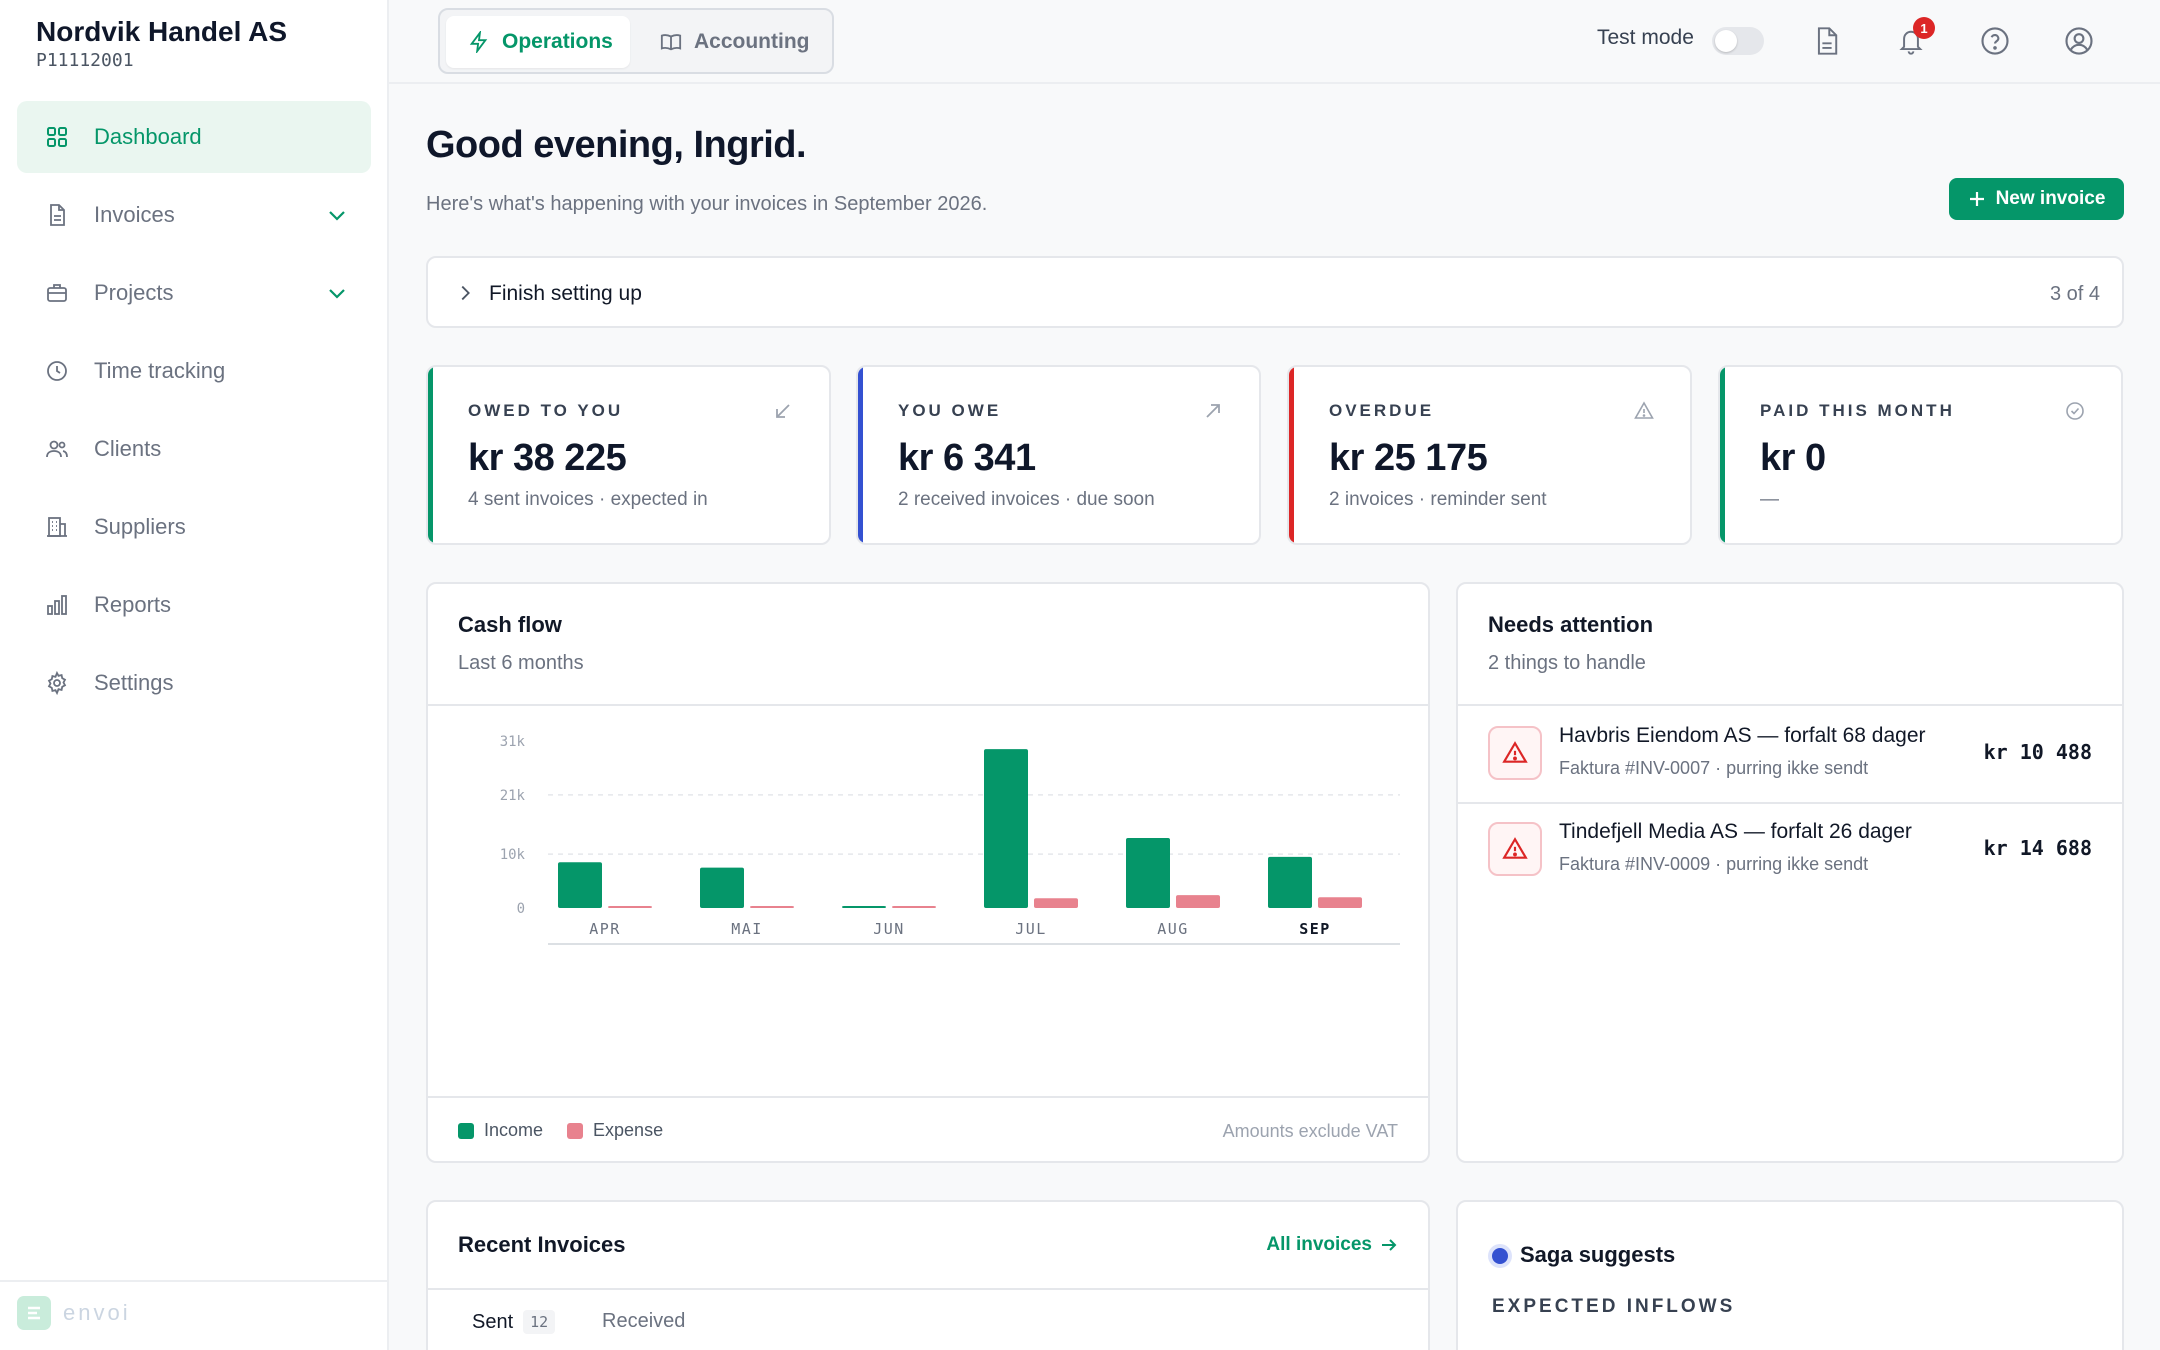 The height and width of the screenshot is (1350, 2160). What do you see at coordinates (1438, 499) in the screenshot?
I see `stat-note: 2 invoices · reminder sent` at bounding box center [1438, 499].